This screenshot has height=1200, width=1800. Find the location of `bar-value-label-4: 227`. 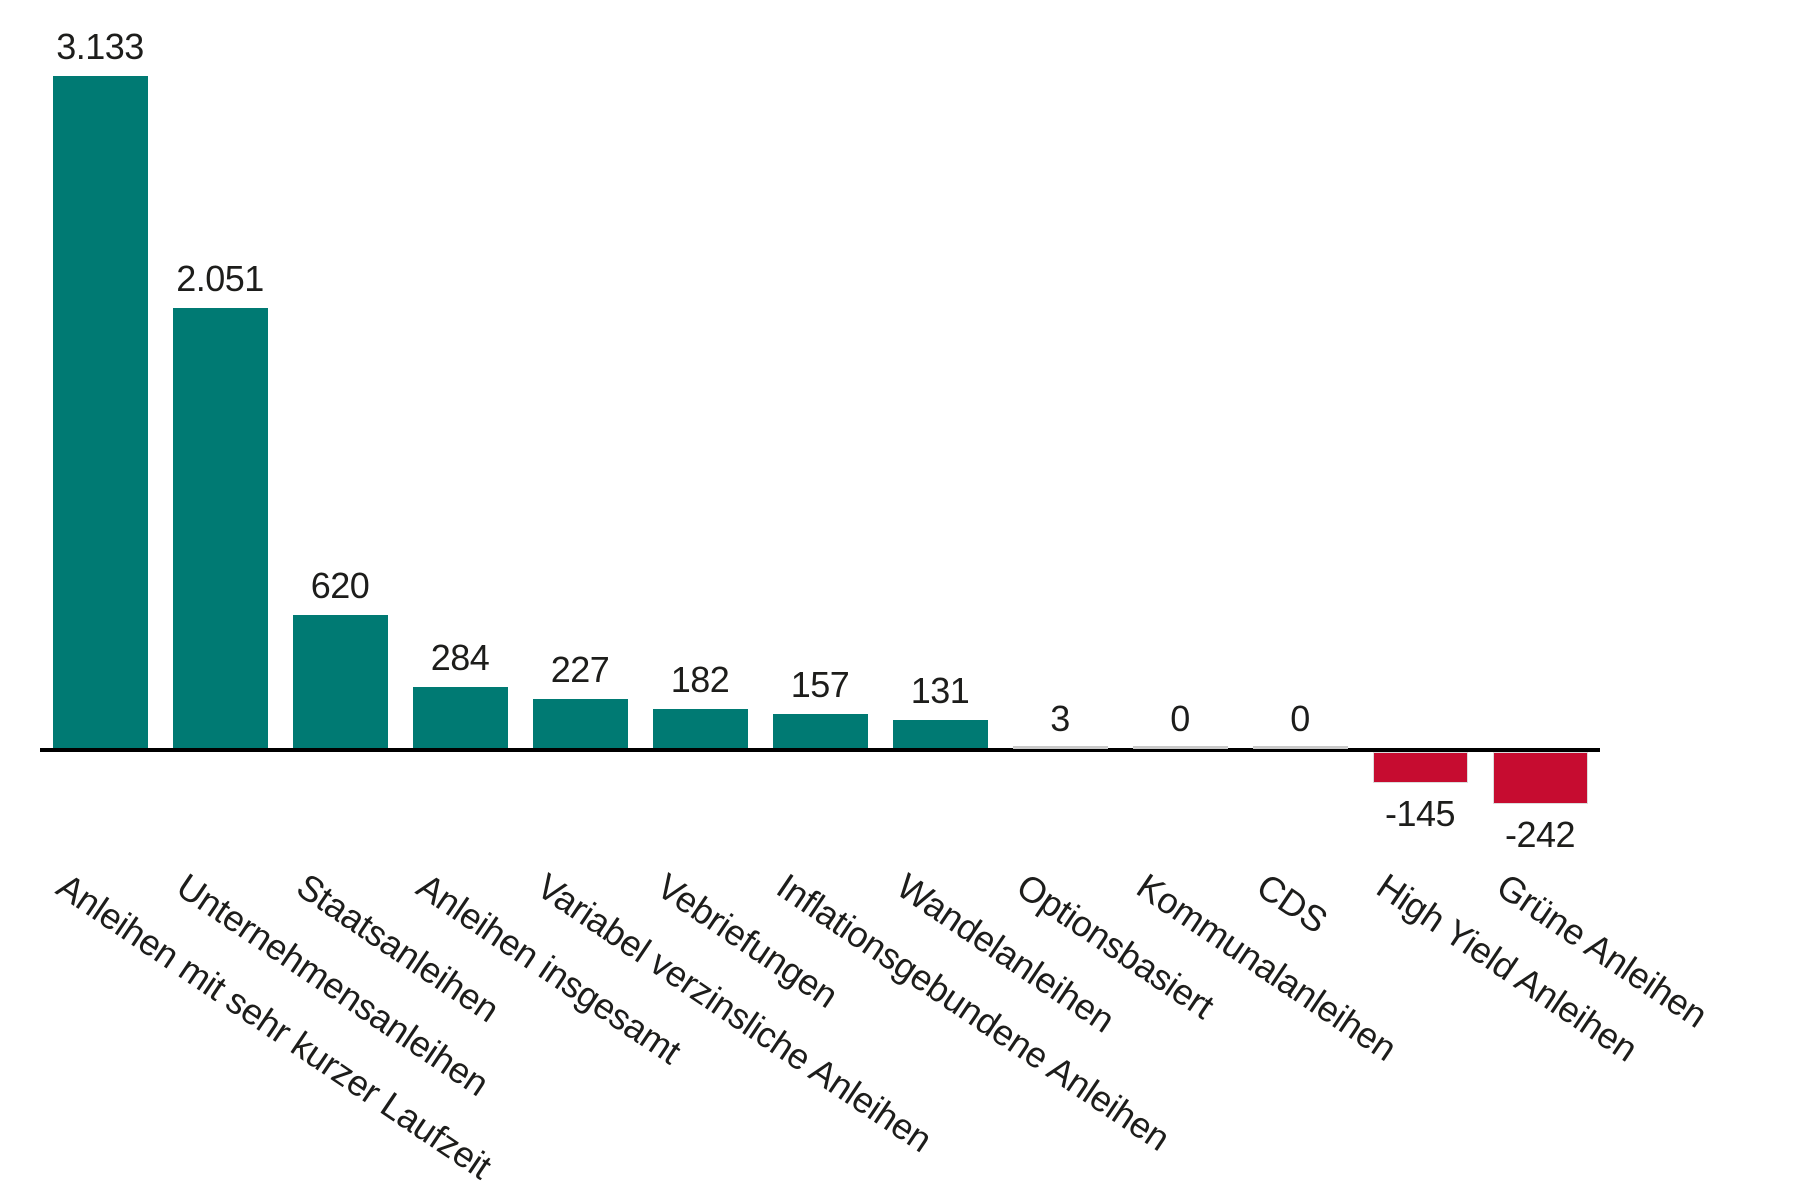

bar-value-label-4: 227 is located at coordinates (580, 670).